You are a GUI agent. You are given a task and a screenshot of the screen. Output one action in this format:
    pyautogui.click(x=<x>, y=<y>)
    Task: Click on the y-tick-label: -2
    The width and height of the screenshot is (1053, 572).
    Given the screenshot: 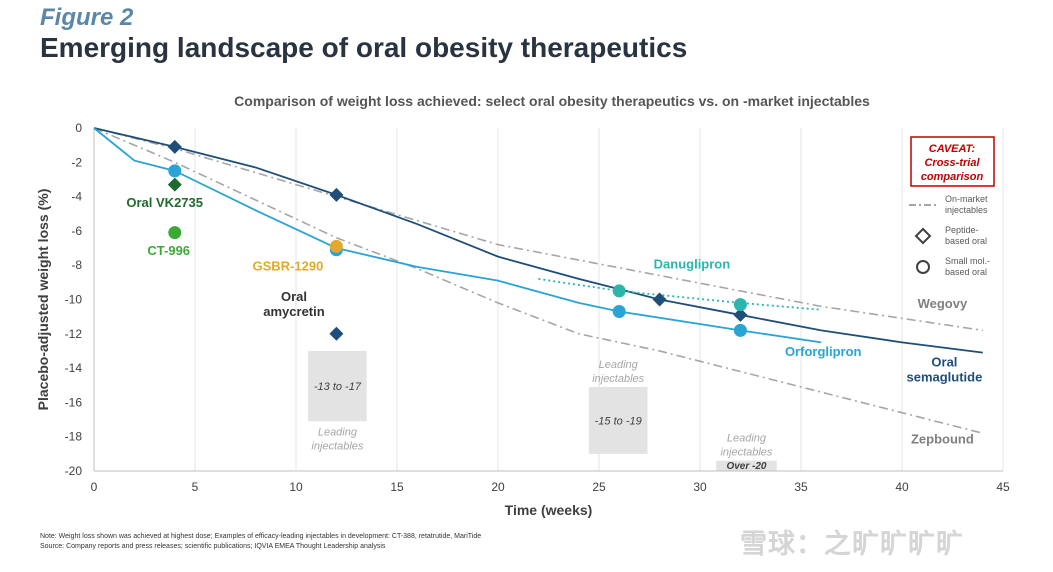 What is the action you would take?
    pyautogui.click(x=76, y=162)
    